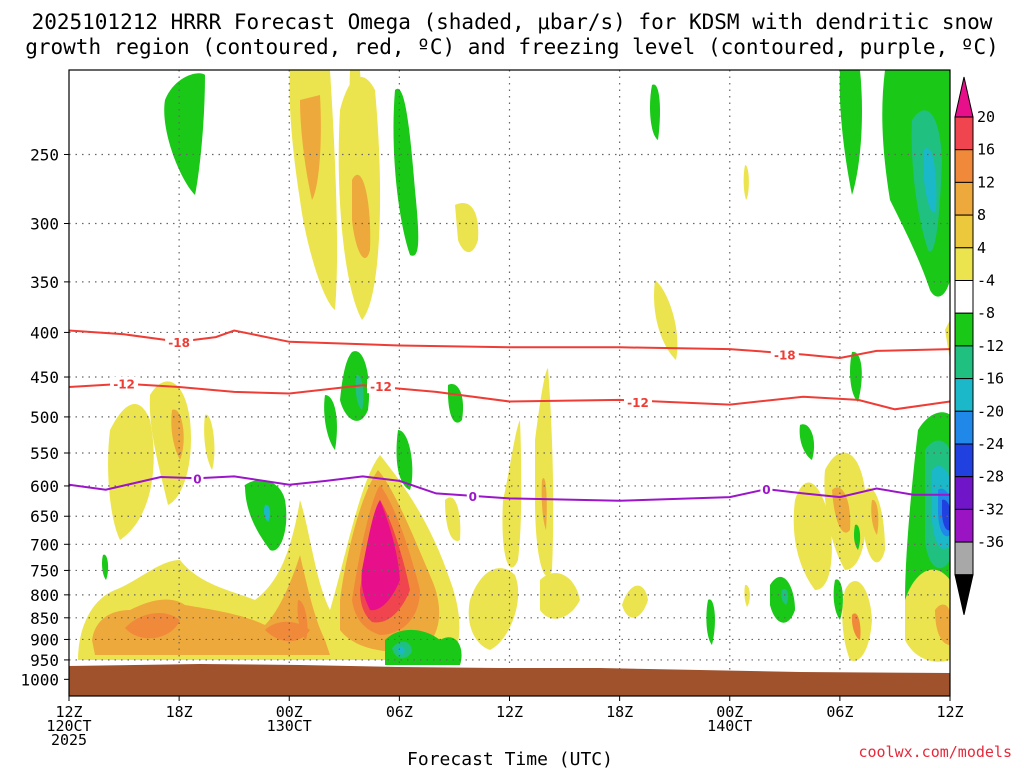 This screenshot has width=1024, height=768. What do you see at coordinates (44, 639) in the screenshot?
I see `y-tick-label: 900` at bounding box center [44, 639].